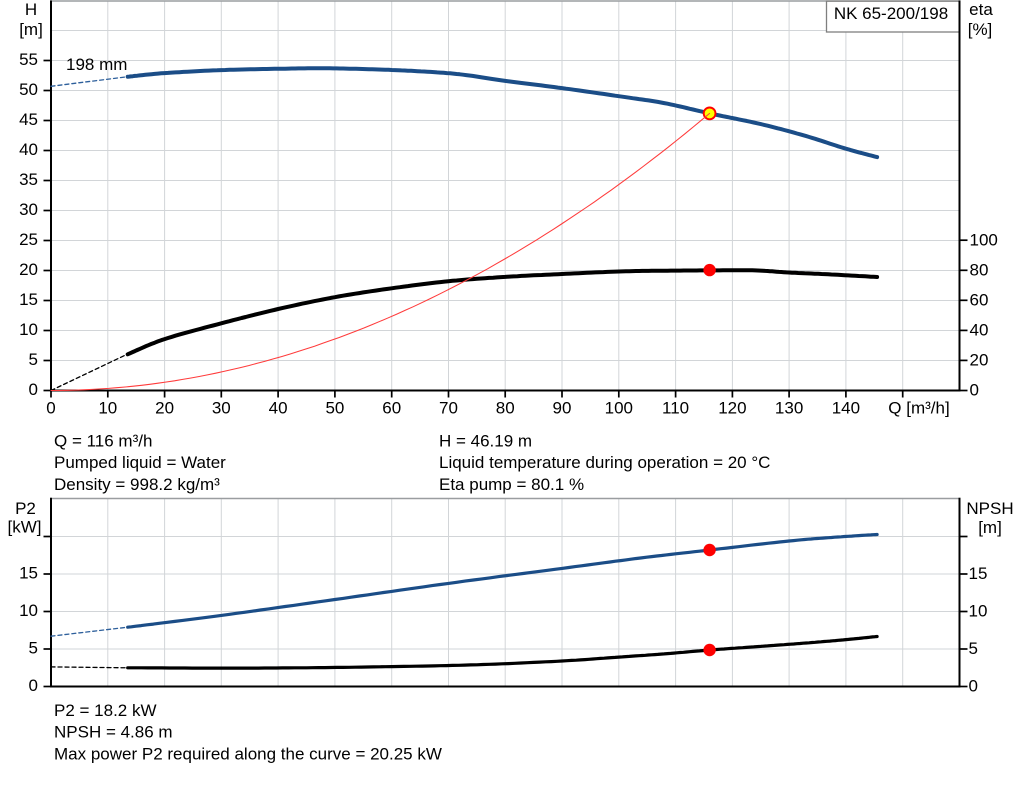  What do you see at coordinates (140, 462) in the screenshot?
I see `svg-text: Pumped liquid = Water` at bounding box center [140, 462].